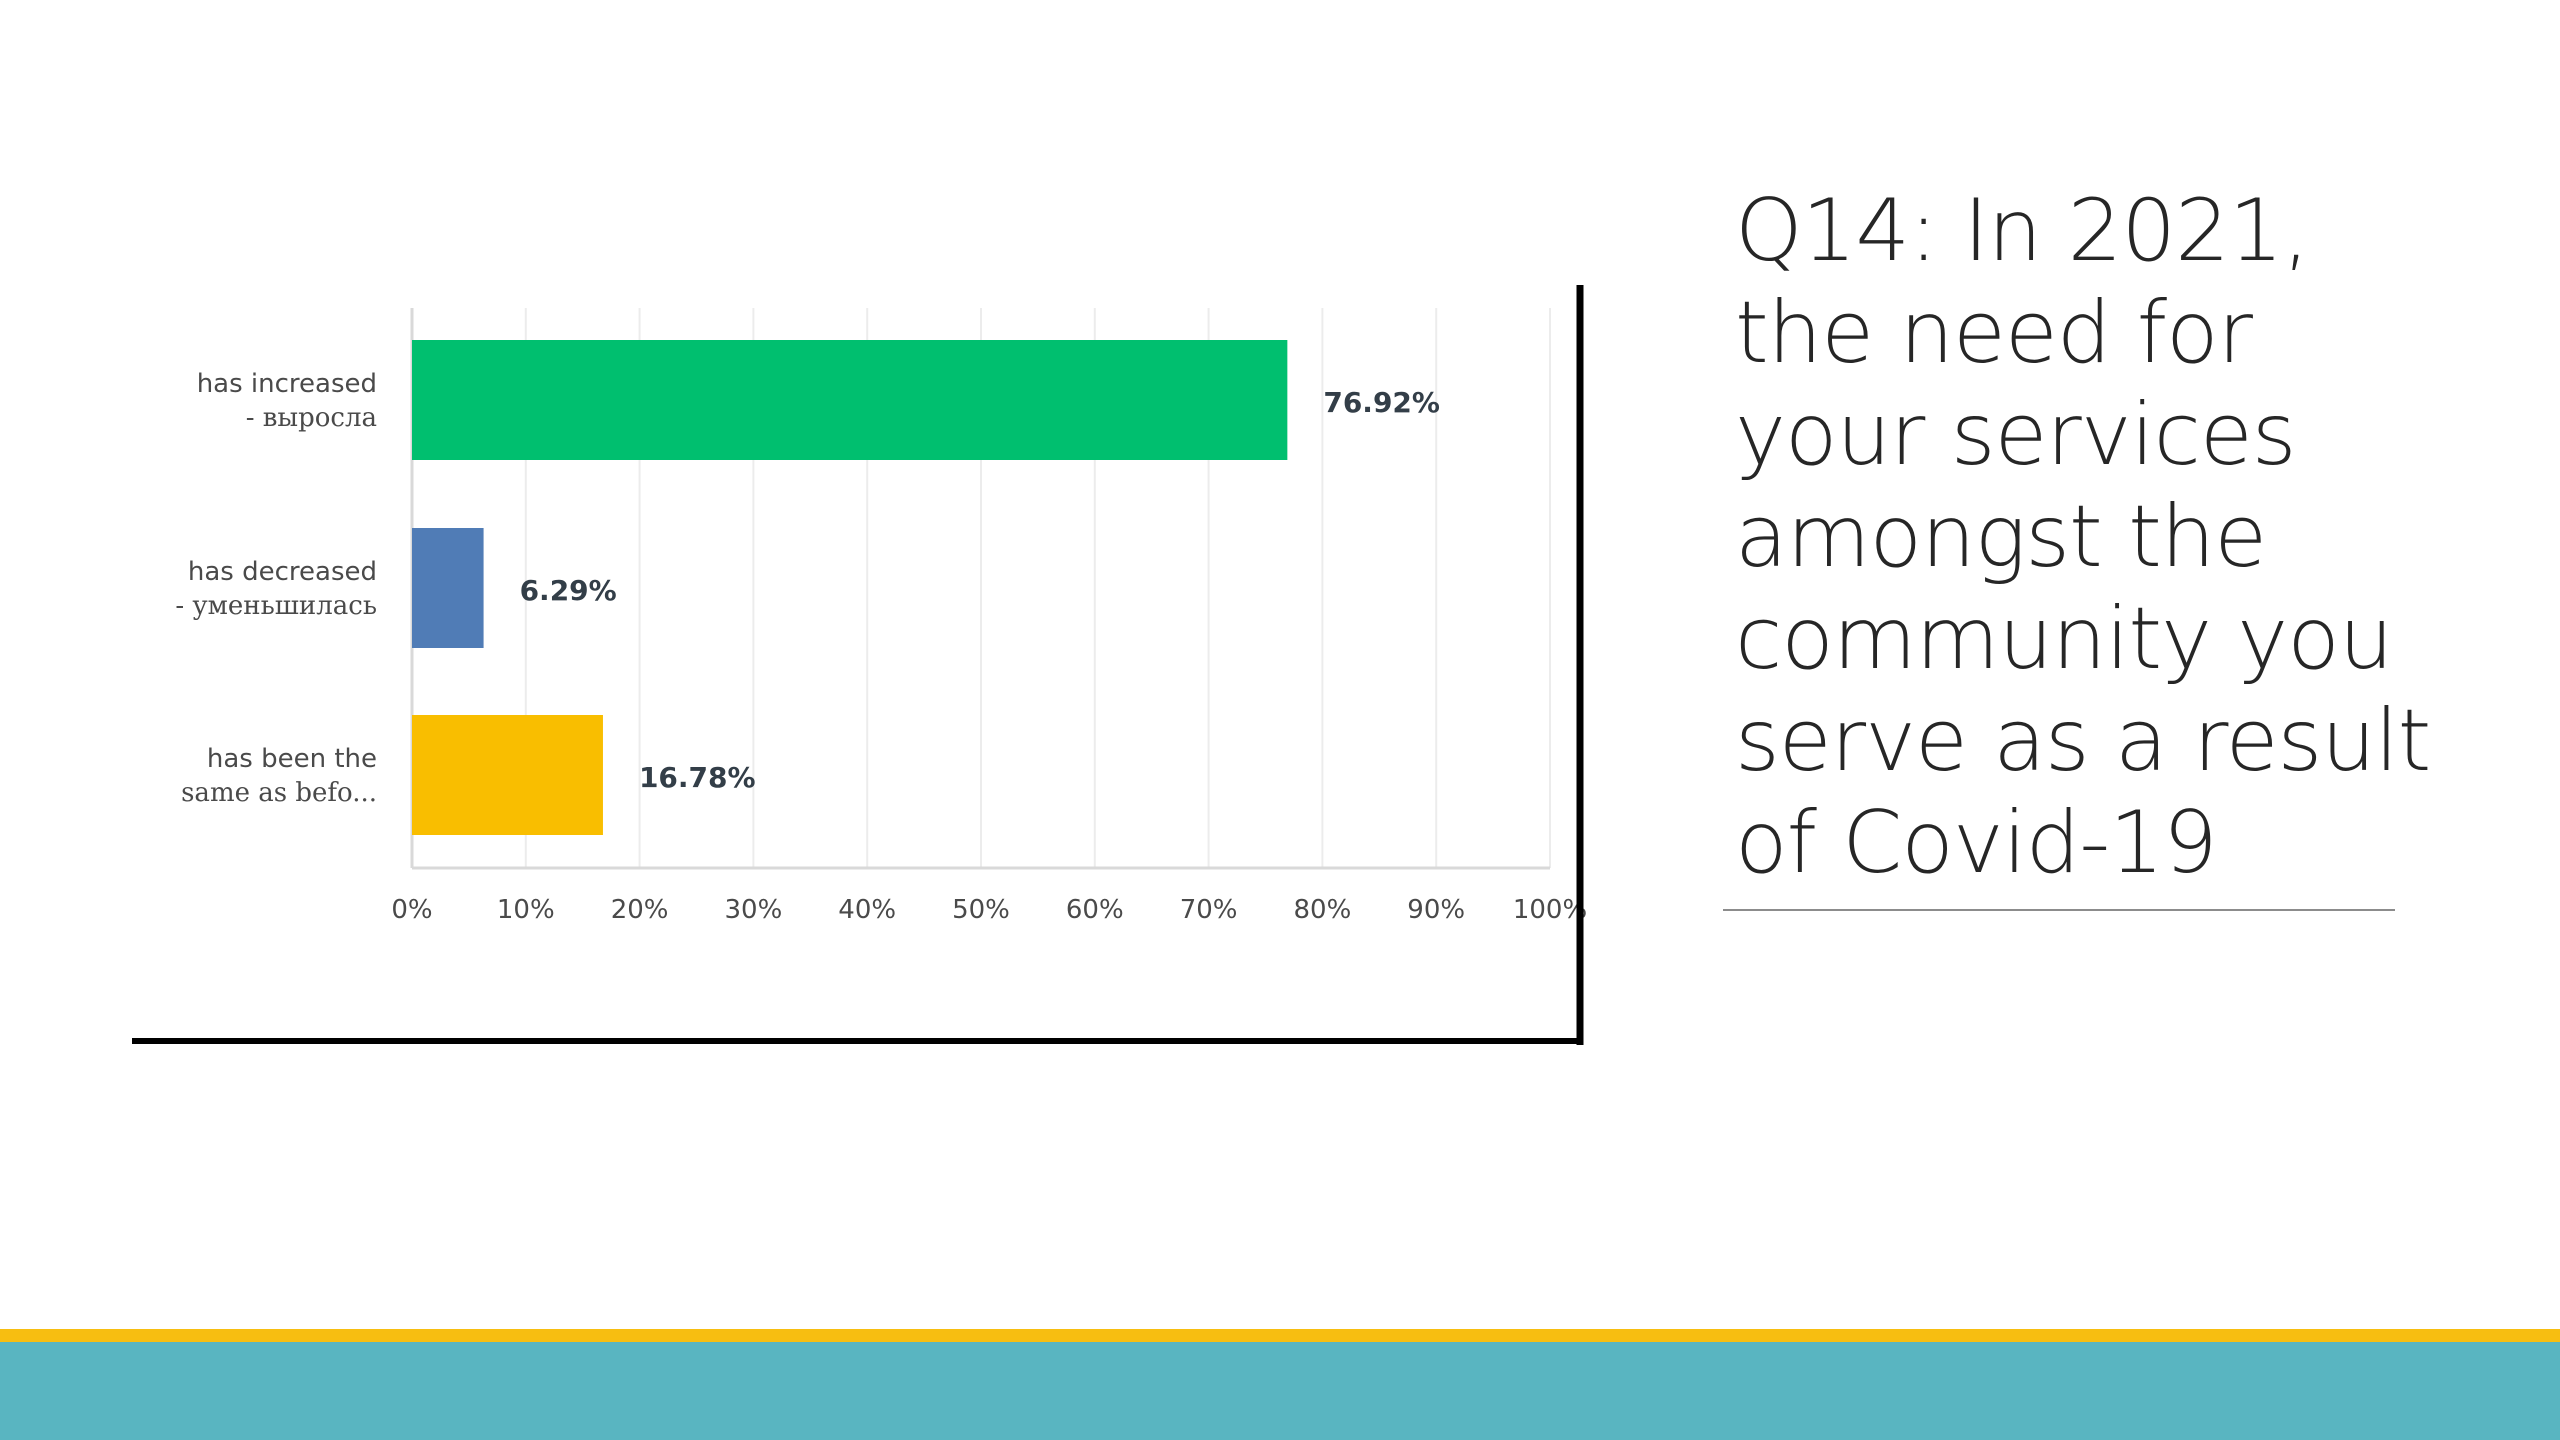 The height and width of the screenshot is (1440, 2560). Describe the element at coordinates (697, 777) in the screenshot. I see `chart-value-label: 16.78%` at that location.